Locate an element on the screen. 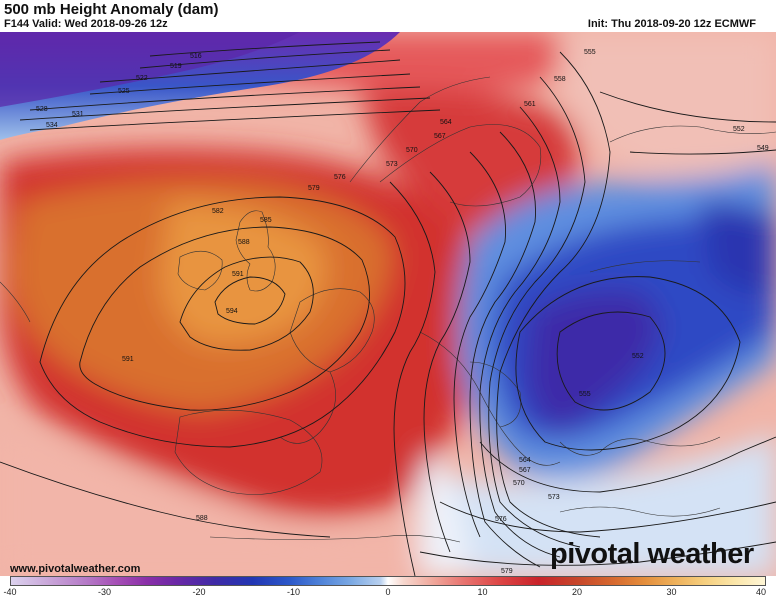 This screenshot has width=776, height=600. contour-label: 549 is located at coordinates (763, 148).